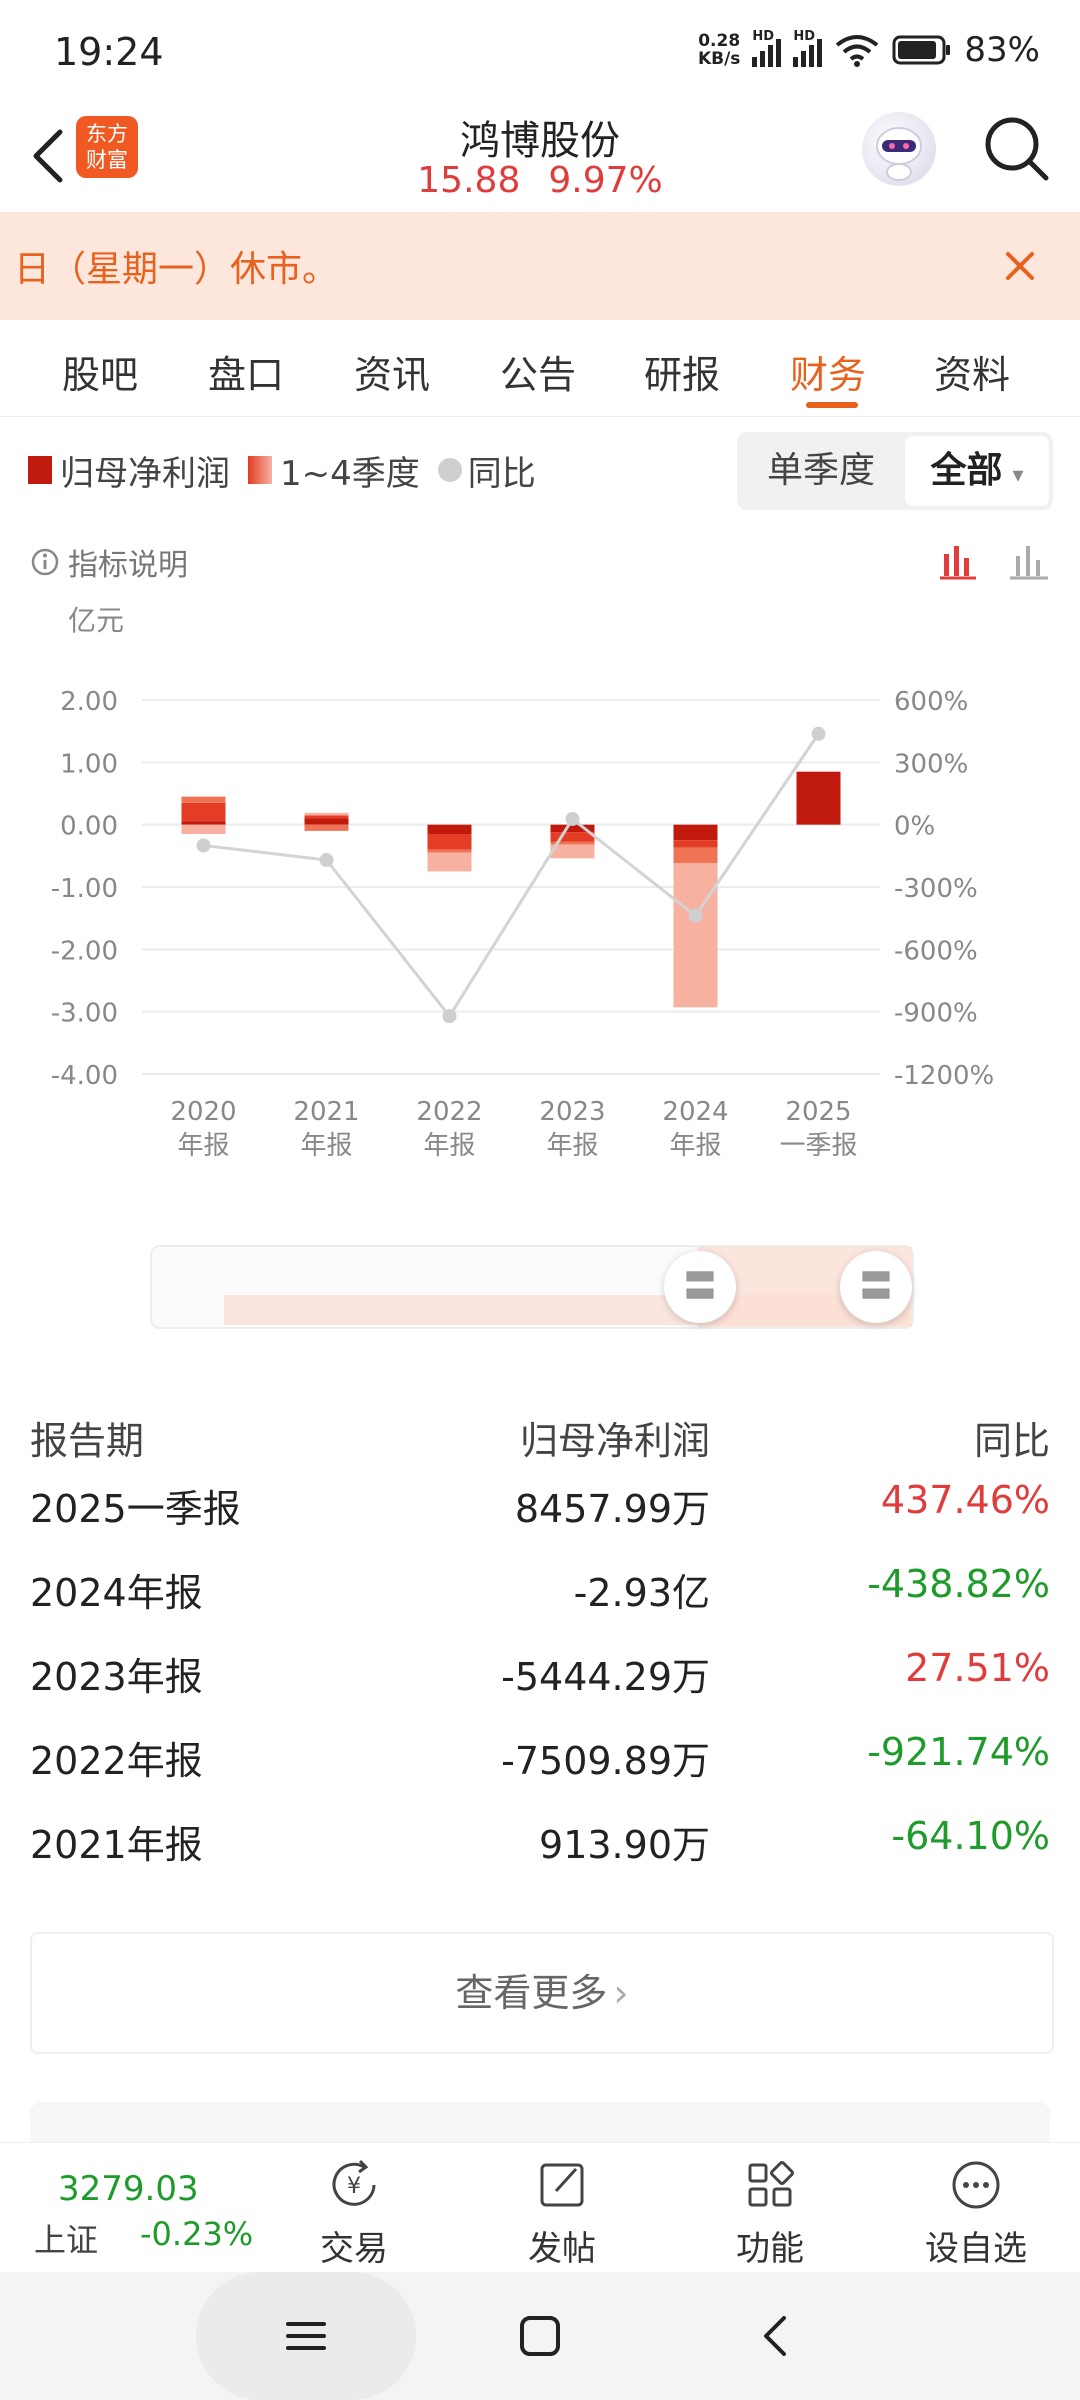 The image size is (1080, 2400). I want to click on slider-handle-right: 〓, so click(876, 1287).